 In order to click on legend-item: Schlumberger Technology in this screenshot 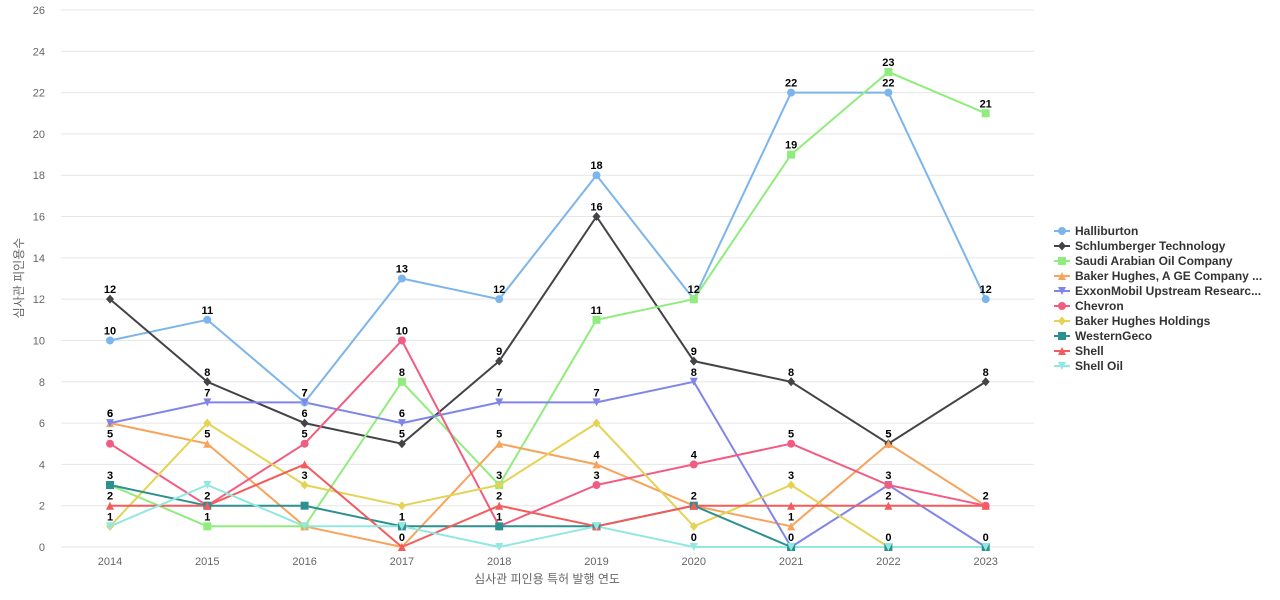, I will do `click(1140, 246)`.